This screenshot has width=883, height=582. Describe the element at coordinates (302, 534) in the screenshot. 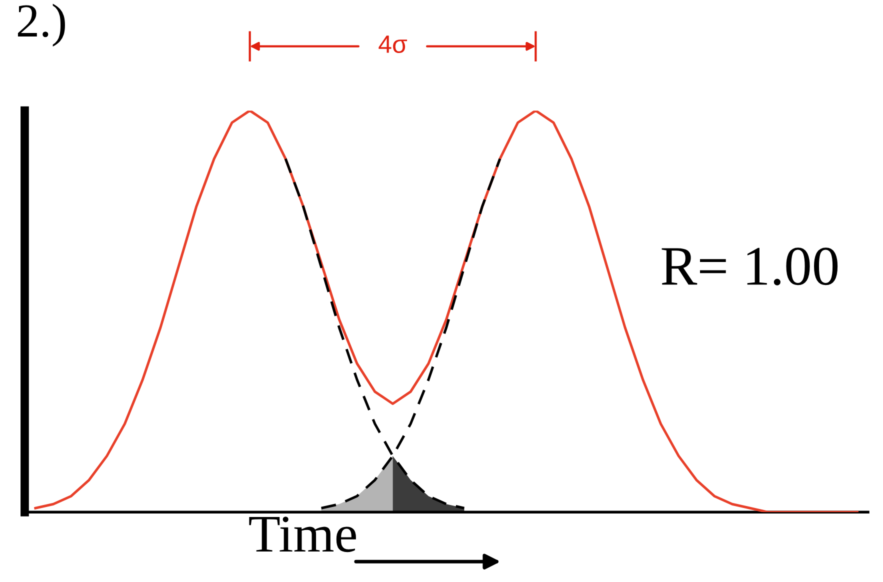

I see `x-axis-title: Time` at that location.